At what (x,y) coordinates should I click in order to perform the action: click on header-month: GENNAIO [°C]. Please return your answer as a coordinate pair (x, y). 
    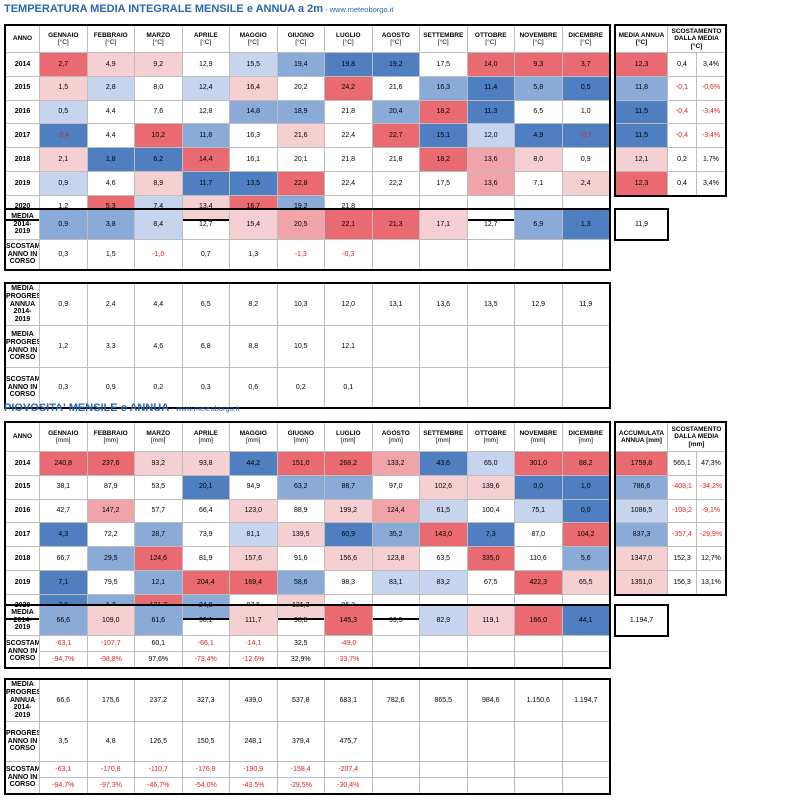
    Looking at the image, I should click on (63, 39).